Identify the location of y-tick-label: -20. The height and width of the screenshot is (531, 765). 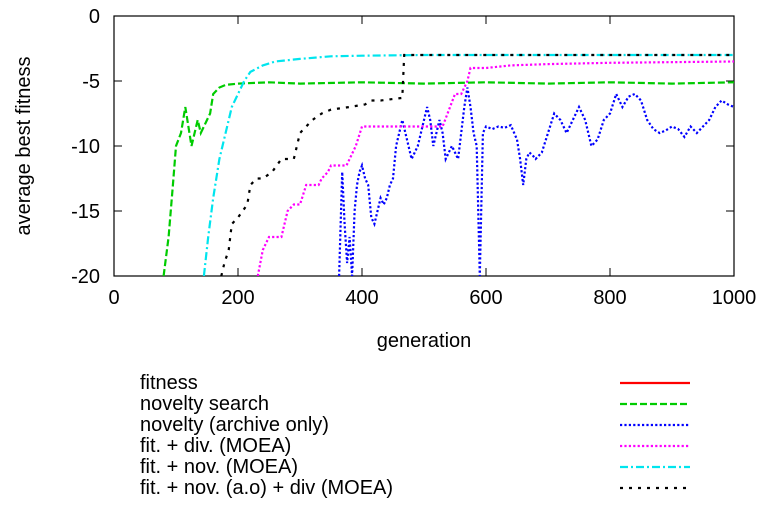
(85, 277).